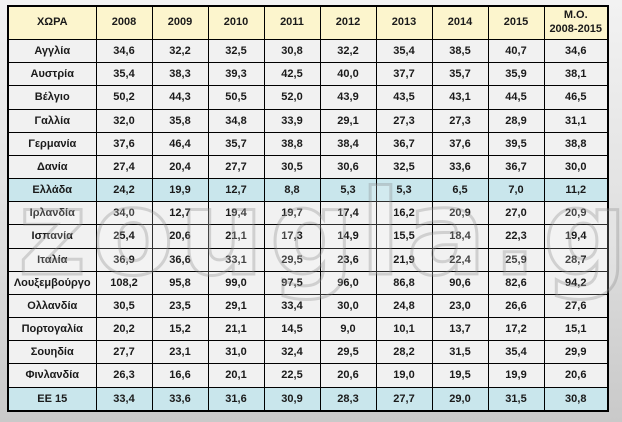 Image resolution: width=622 pixels, height=422 pixels. What do you see at coordinates (460, 143) in the screenshot?
I see `value-cell: 37,6` at bounding box center [460, 143].